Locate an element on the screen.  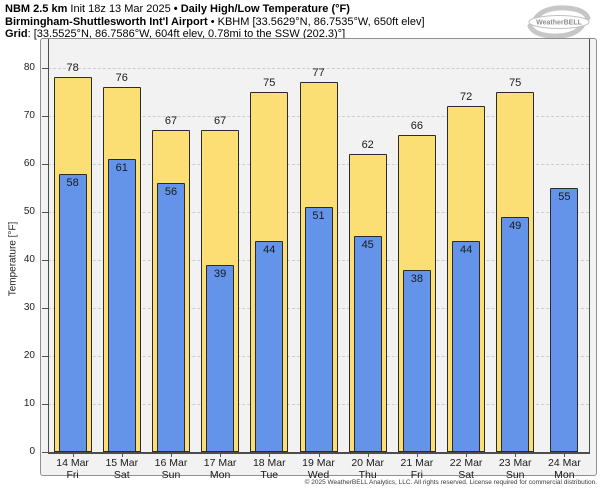
low-value-label: 56 is located at coordinates (171, 192).